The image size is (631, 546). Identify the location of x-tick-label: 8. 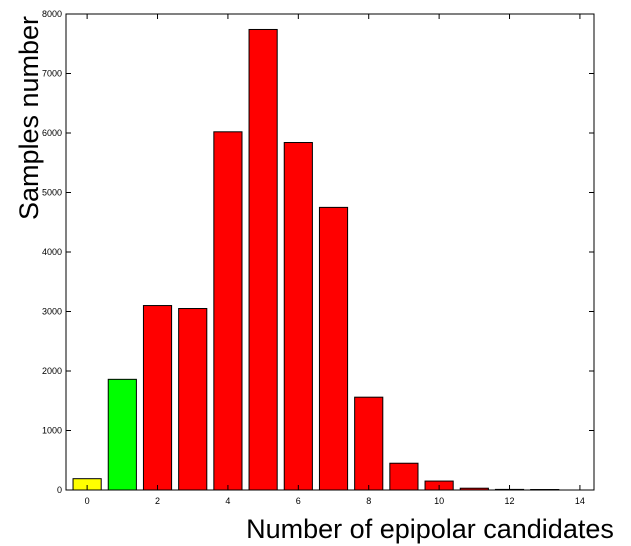
(368, 501).